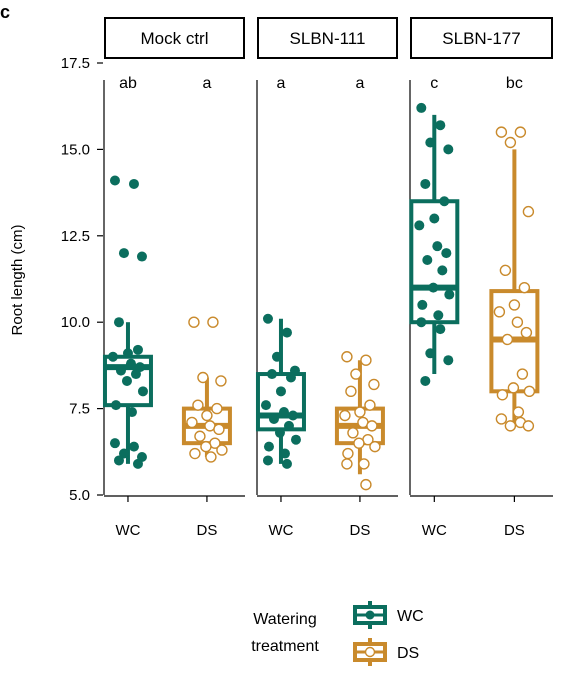 This screenshot has height=681, width=580. Describe the element at coordinates (281, 307) in the screenshot. I see `group-WC: WC a` at that location.